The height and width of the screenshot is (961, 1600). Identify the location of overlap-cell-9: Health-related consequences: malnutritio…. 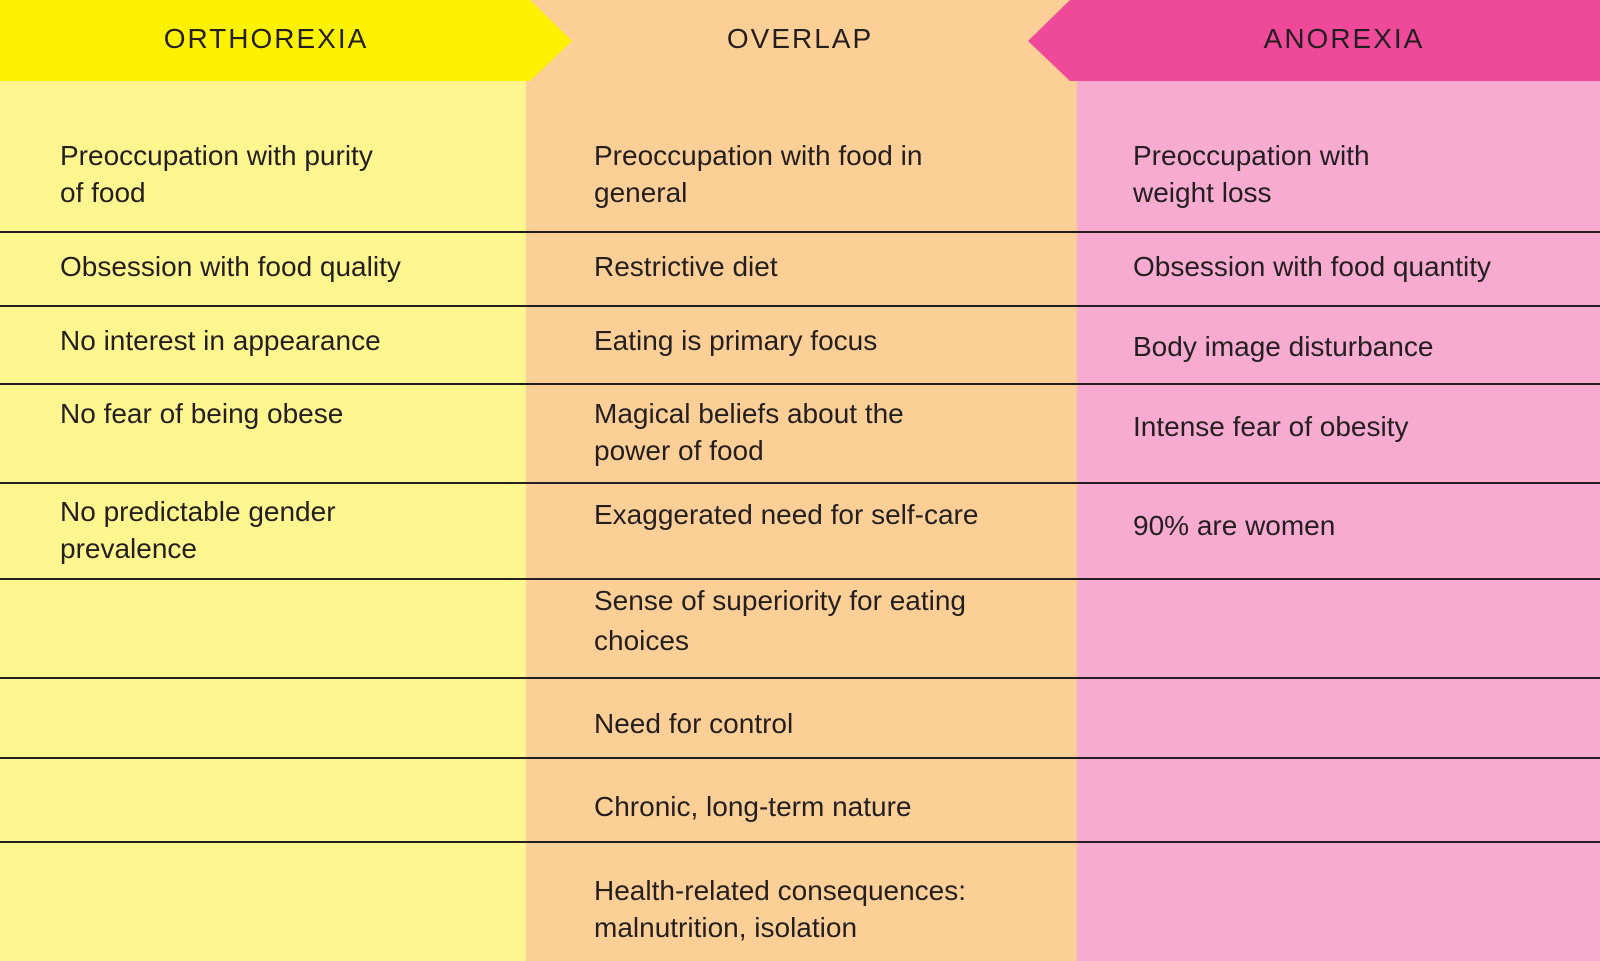
(780, 909).